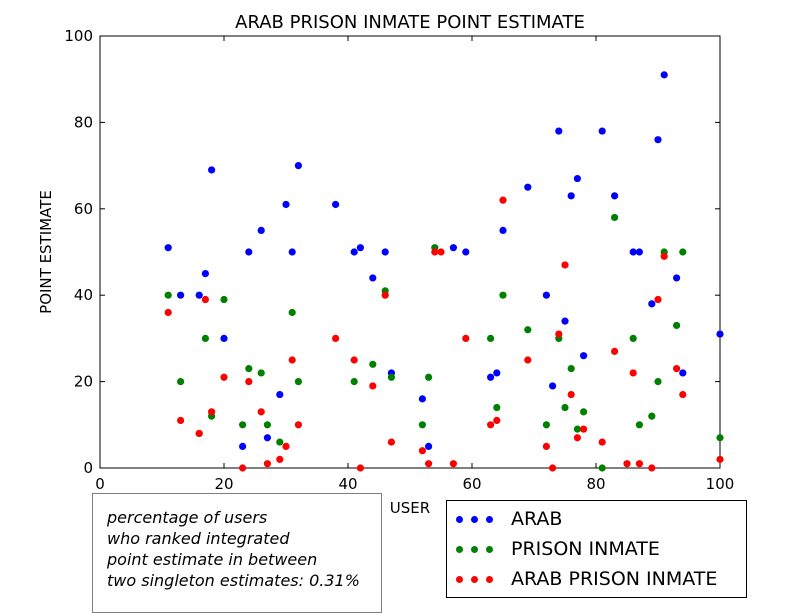  What do you see at coordinates (595, 484) in the screenshot?
I see `x-tick-label: 80` at bounding box center [595, 484].